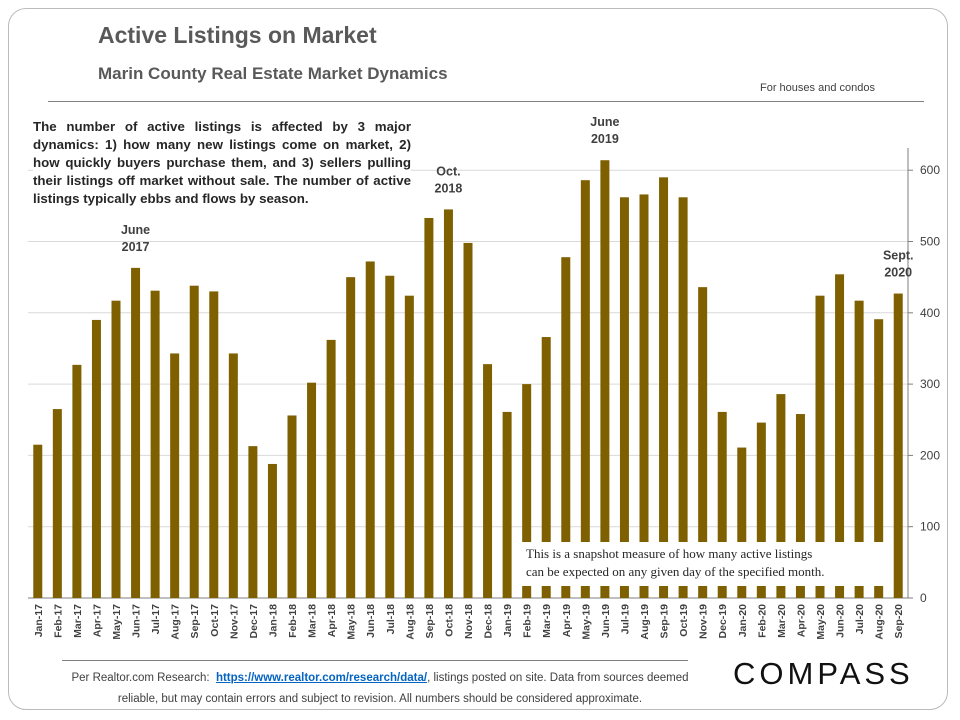 This screenshot has height=720, width=960. Describe the element at coordinates (899, 621) in the screenshot. I see `x-tick-label: Sep-20` at that location.